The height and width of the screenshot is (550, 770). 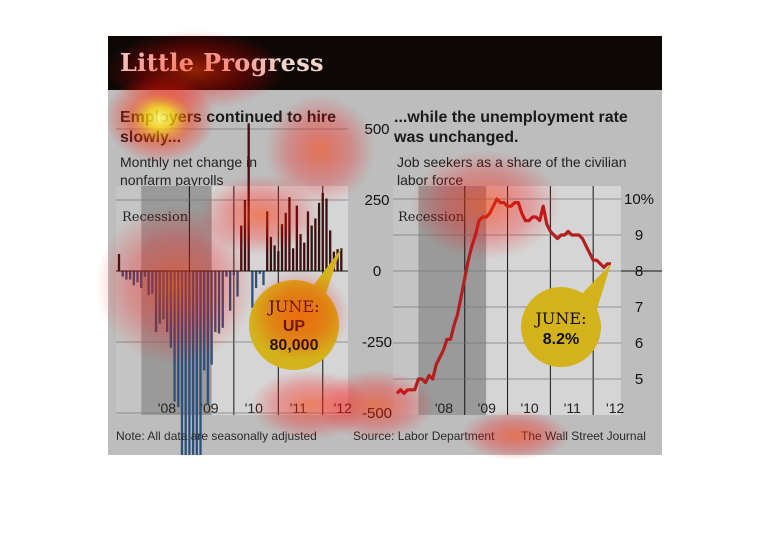 What do you see at coordinates (254, 408) in the screenshot?
I see `left-x-tick-label: '10` at bounding box center [254, 408].